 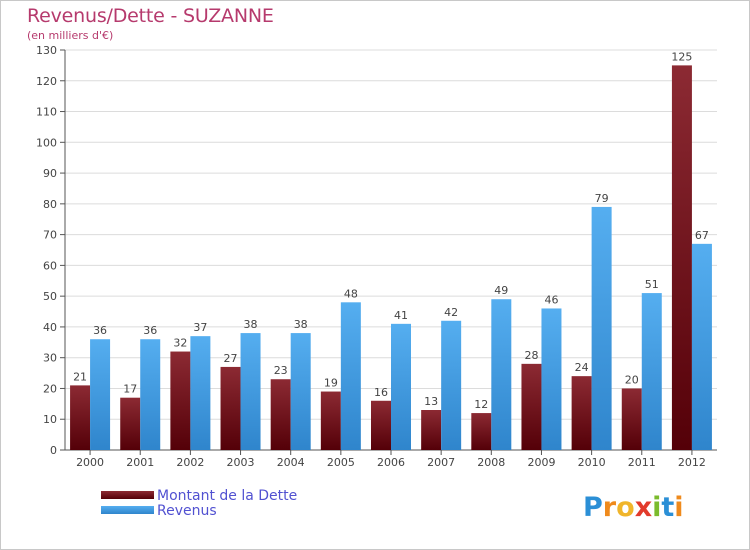 What do you see at coordinates (610, 507) in the screenshot?
I see `logo-letter: r` at bounding box center [610, 507].